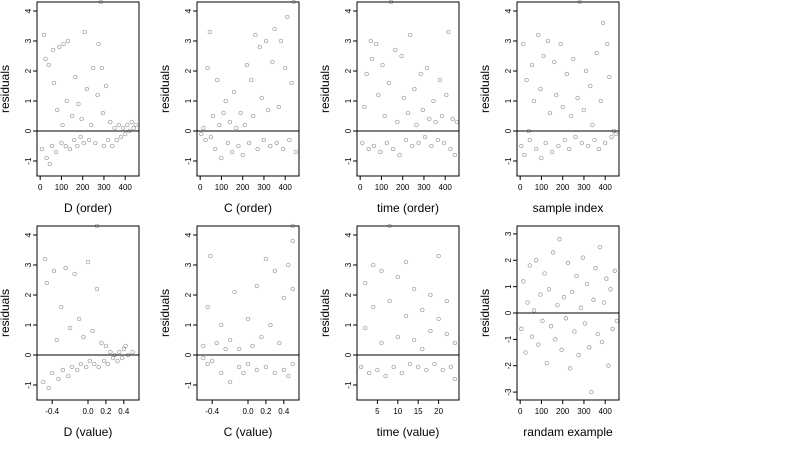 This screenshot has width=800, height=450. Describe the element at coordinates (28, 70) in the screenshot. I see `y-tick-label: 2` at that location.